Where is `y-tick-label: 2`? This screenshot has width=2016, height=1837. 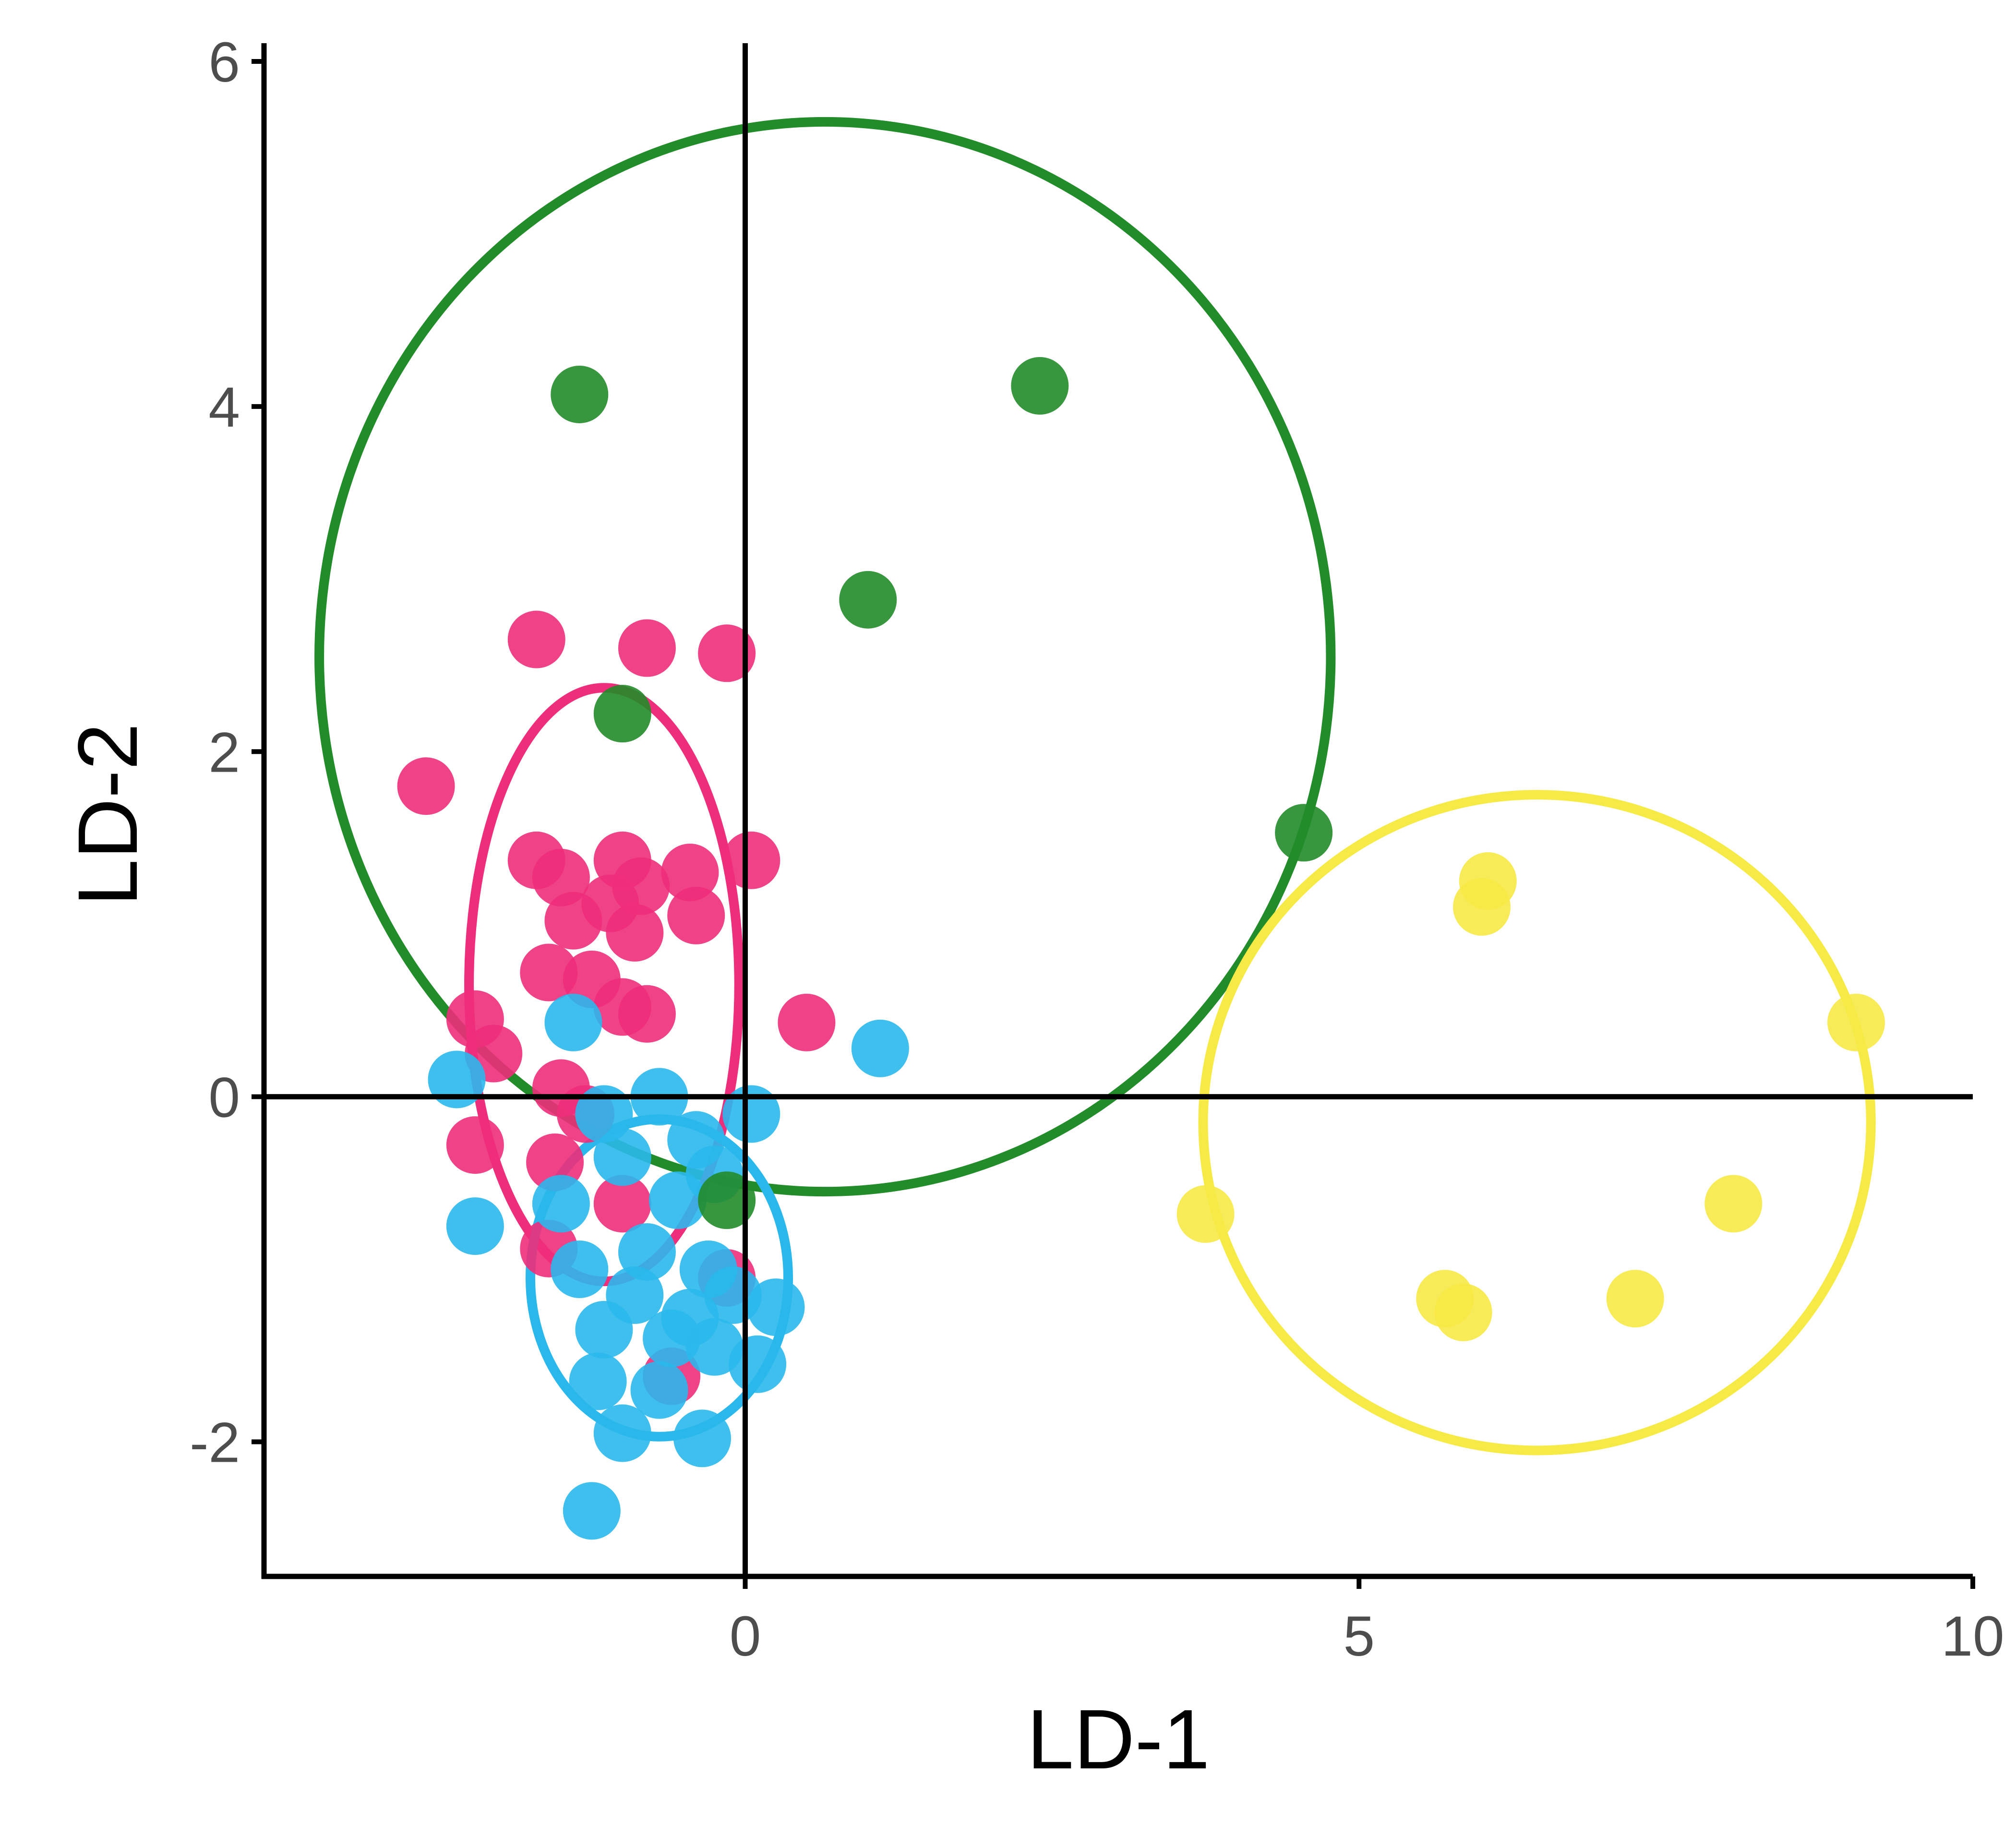
y-tick-label: 2 is located at coordinates (224, 752).